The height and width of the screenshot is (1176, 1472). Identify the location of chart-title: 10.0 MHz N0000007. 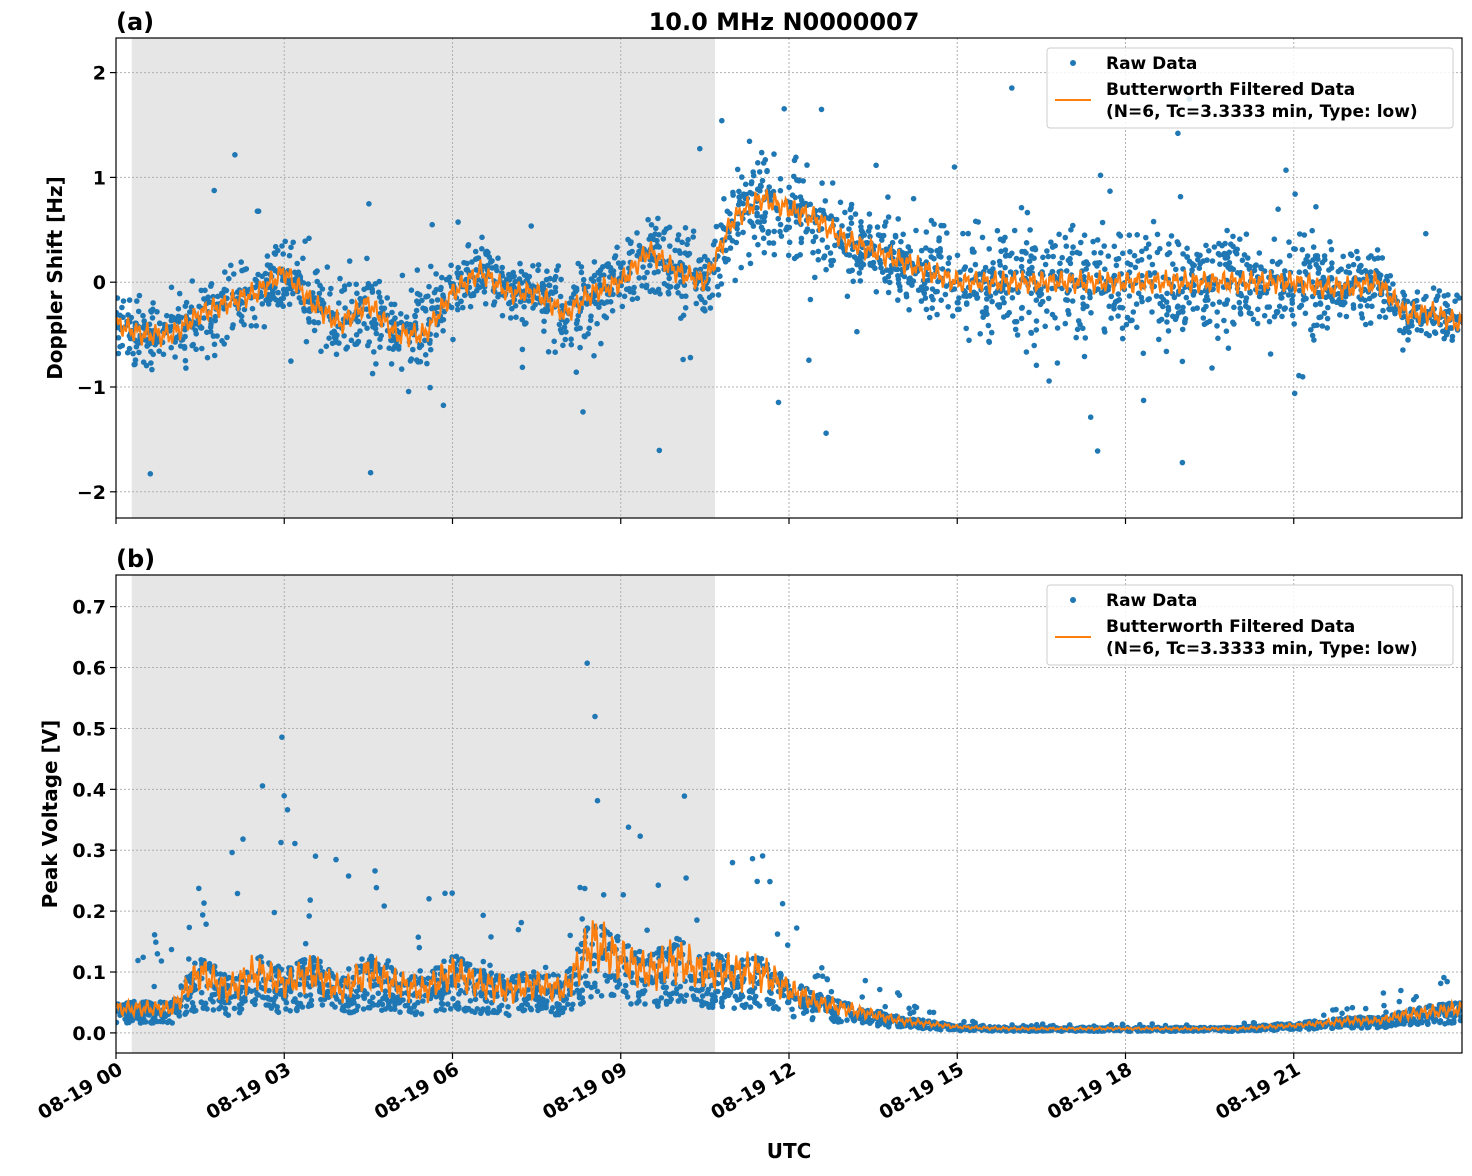
(784, 22).